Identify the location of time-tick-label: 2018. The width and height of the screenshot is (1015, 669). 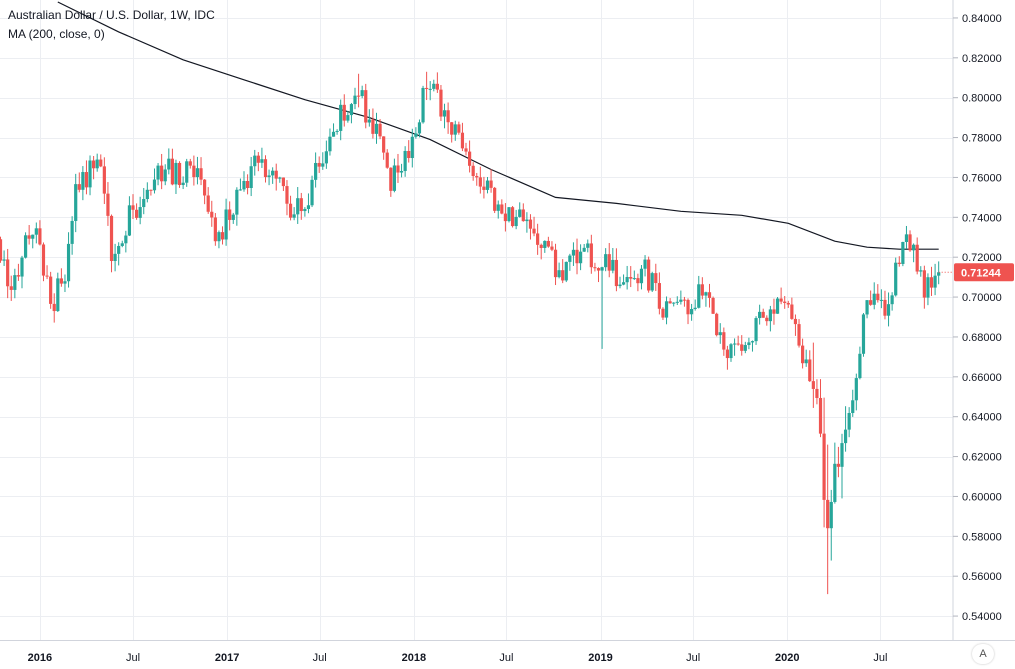
(414, 658).